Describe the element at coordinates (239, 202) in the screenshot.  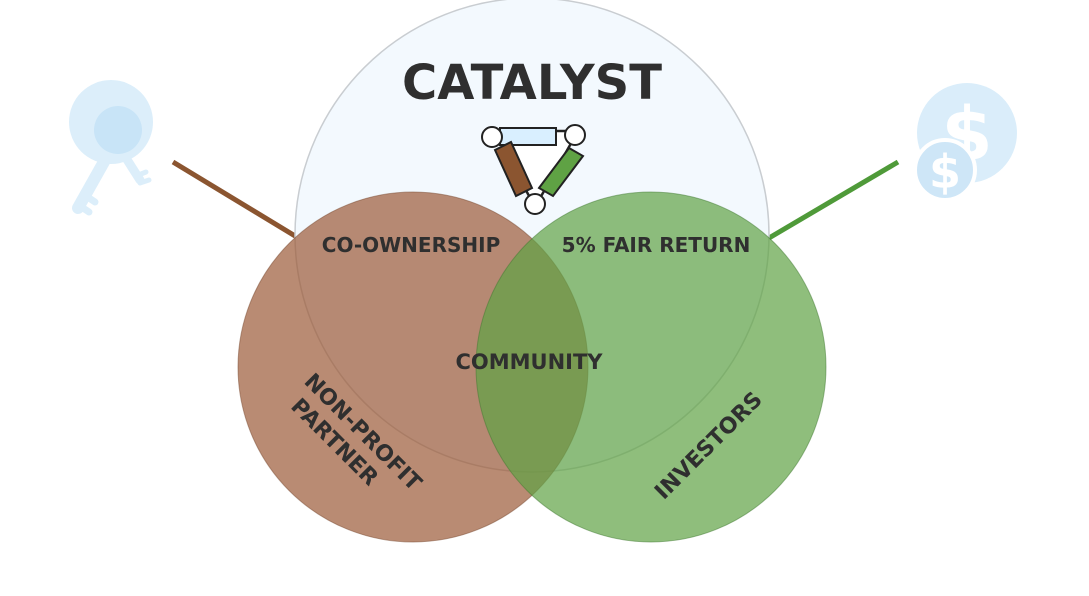
I see `nonprofit-connector-line` at that location.